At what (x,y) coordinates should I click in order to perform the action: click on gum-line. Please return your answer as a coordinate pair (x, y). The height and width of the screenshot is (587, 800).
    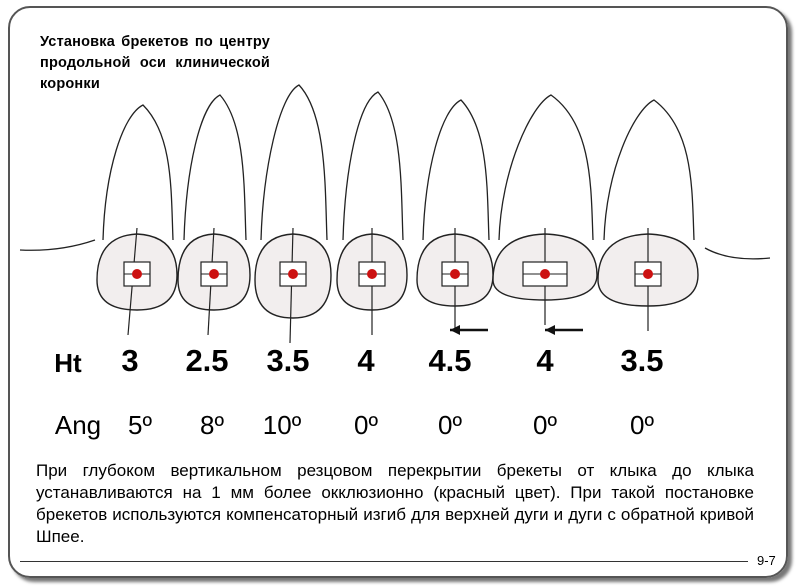
    Looking at the image, I should click on (395, 249).